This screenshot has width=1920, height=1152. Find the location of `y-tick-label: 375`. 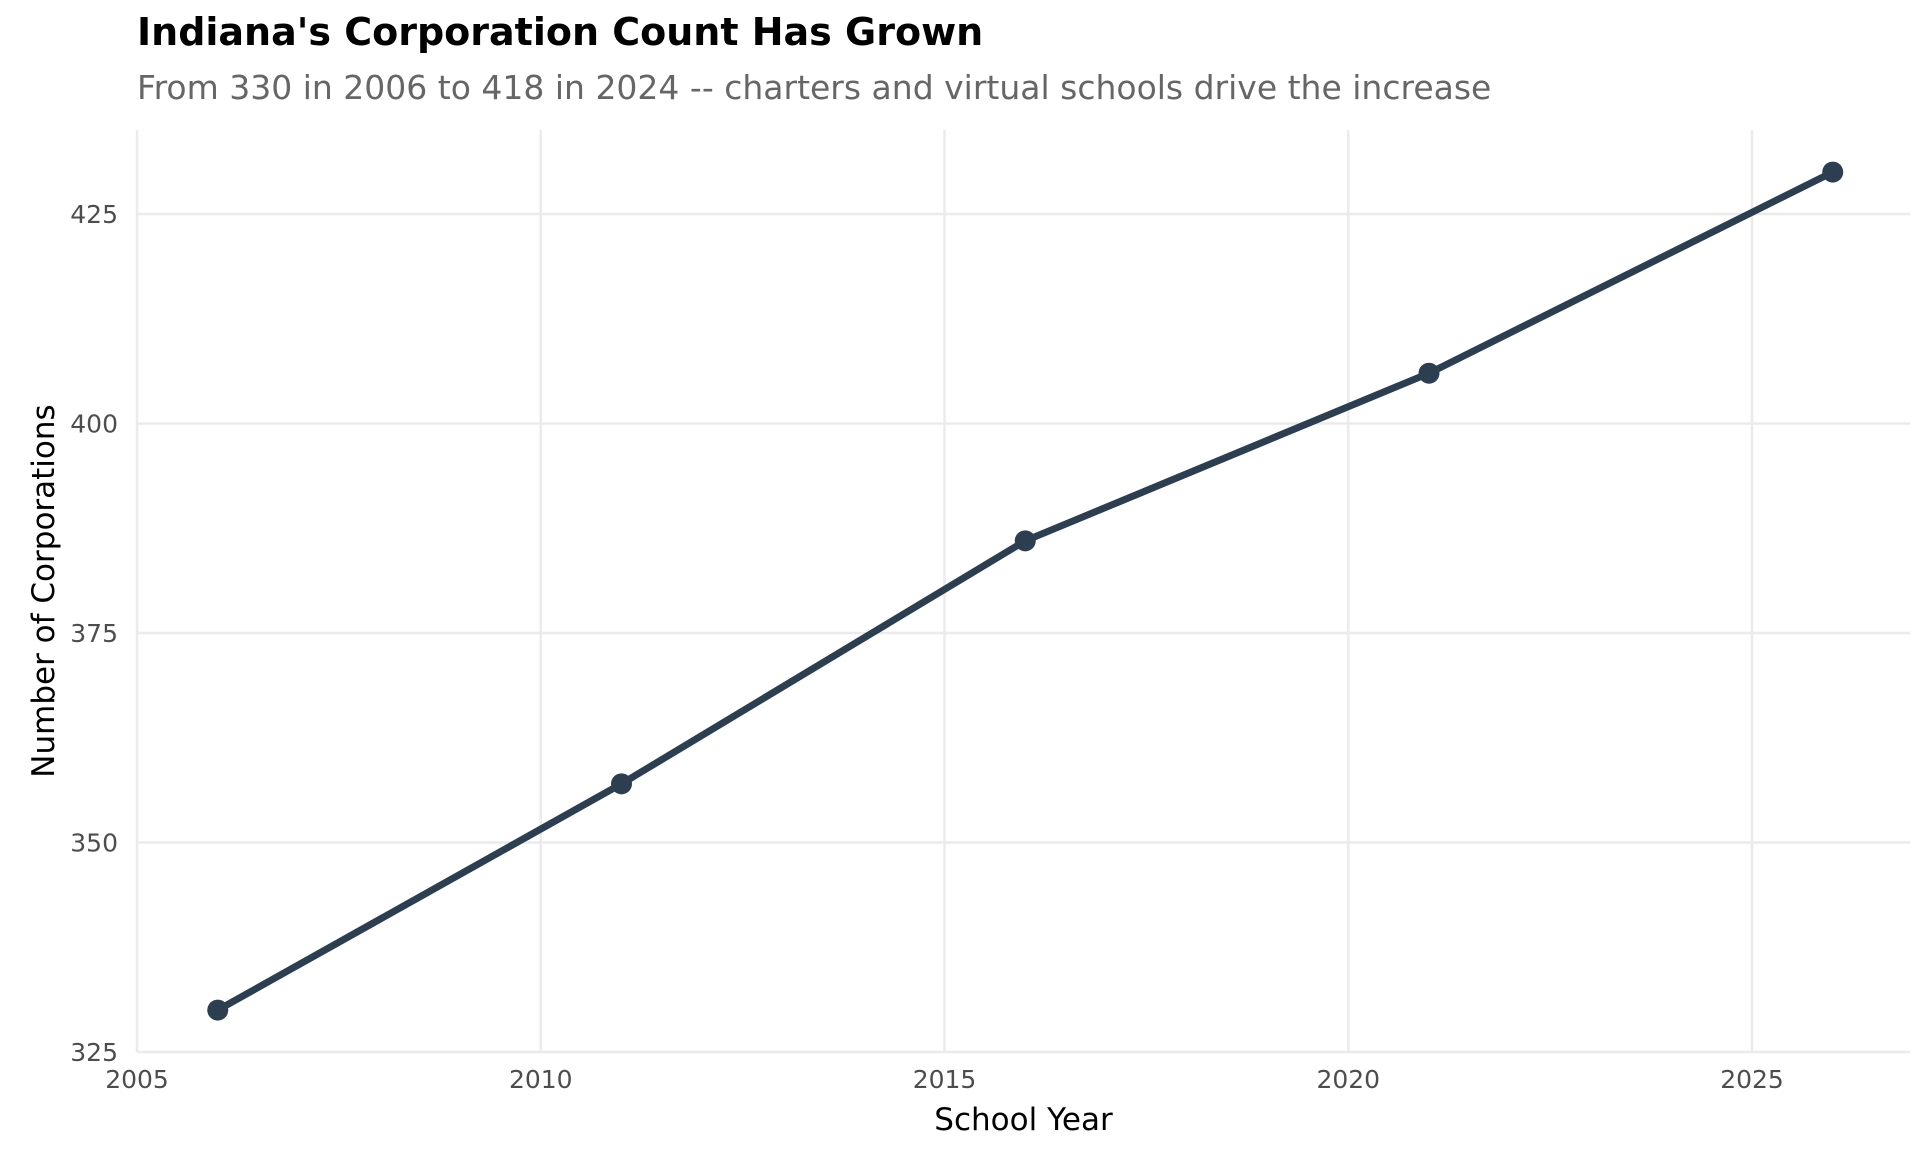

y-tick-label: 375 is located at coordinates (94, 633).